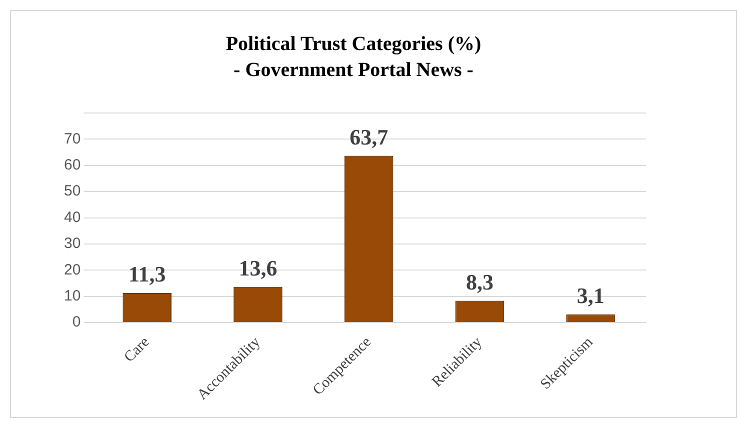  What do you see at coordinates (72, 217) in the screenshot?
I see `y-tick-label: 40` at bounding box center [72, 217].